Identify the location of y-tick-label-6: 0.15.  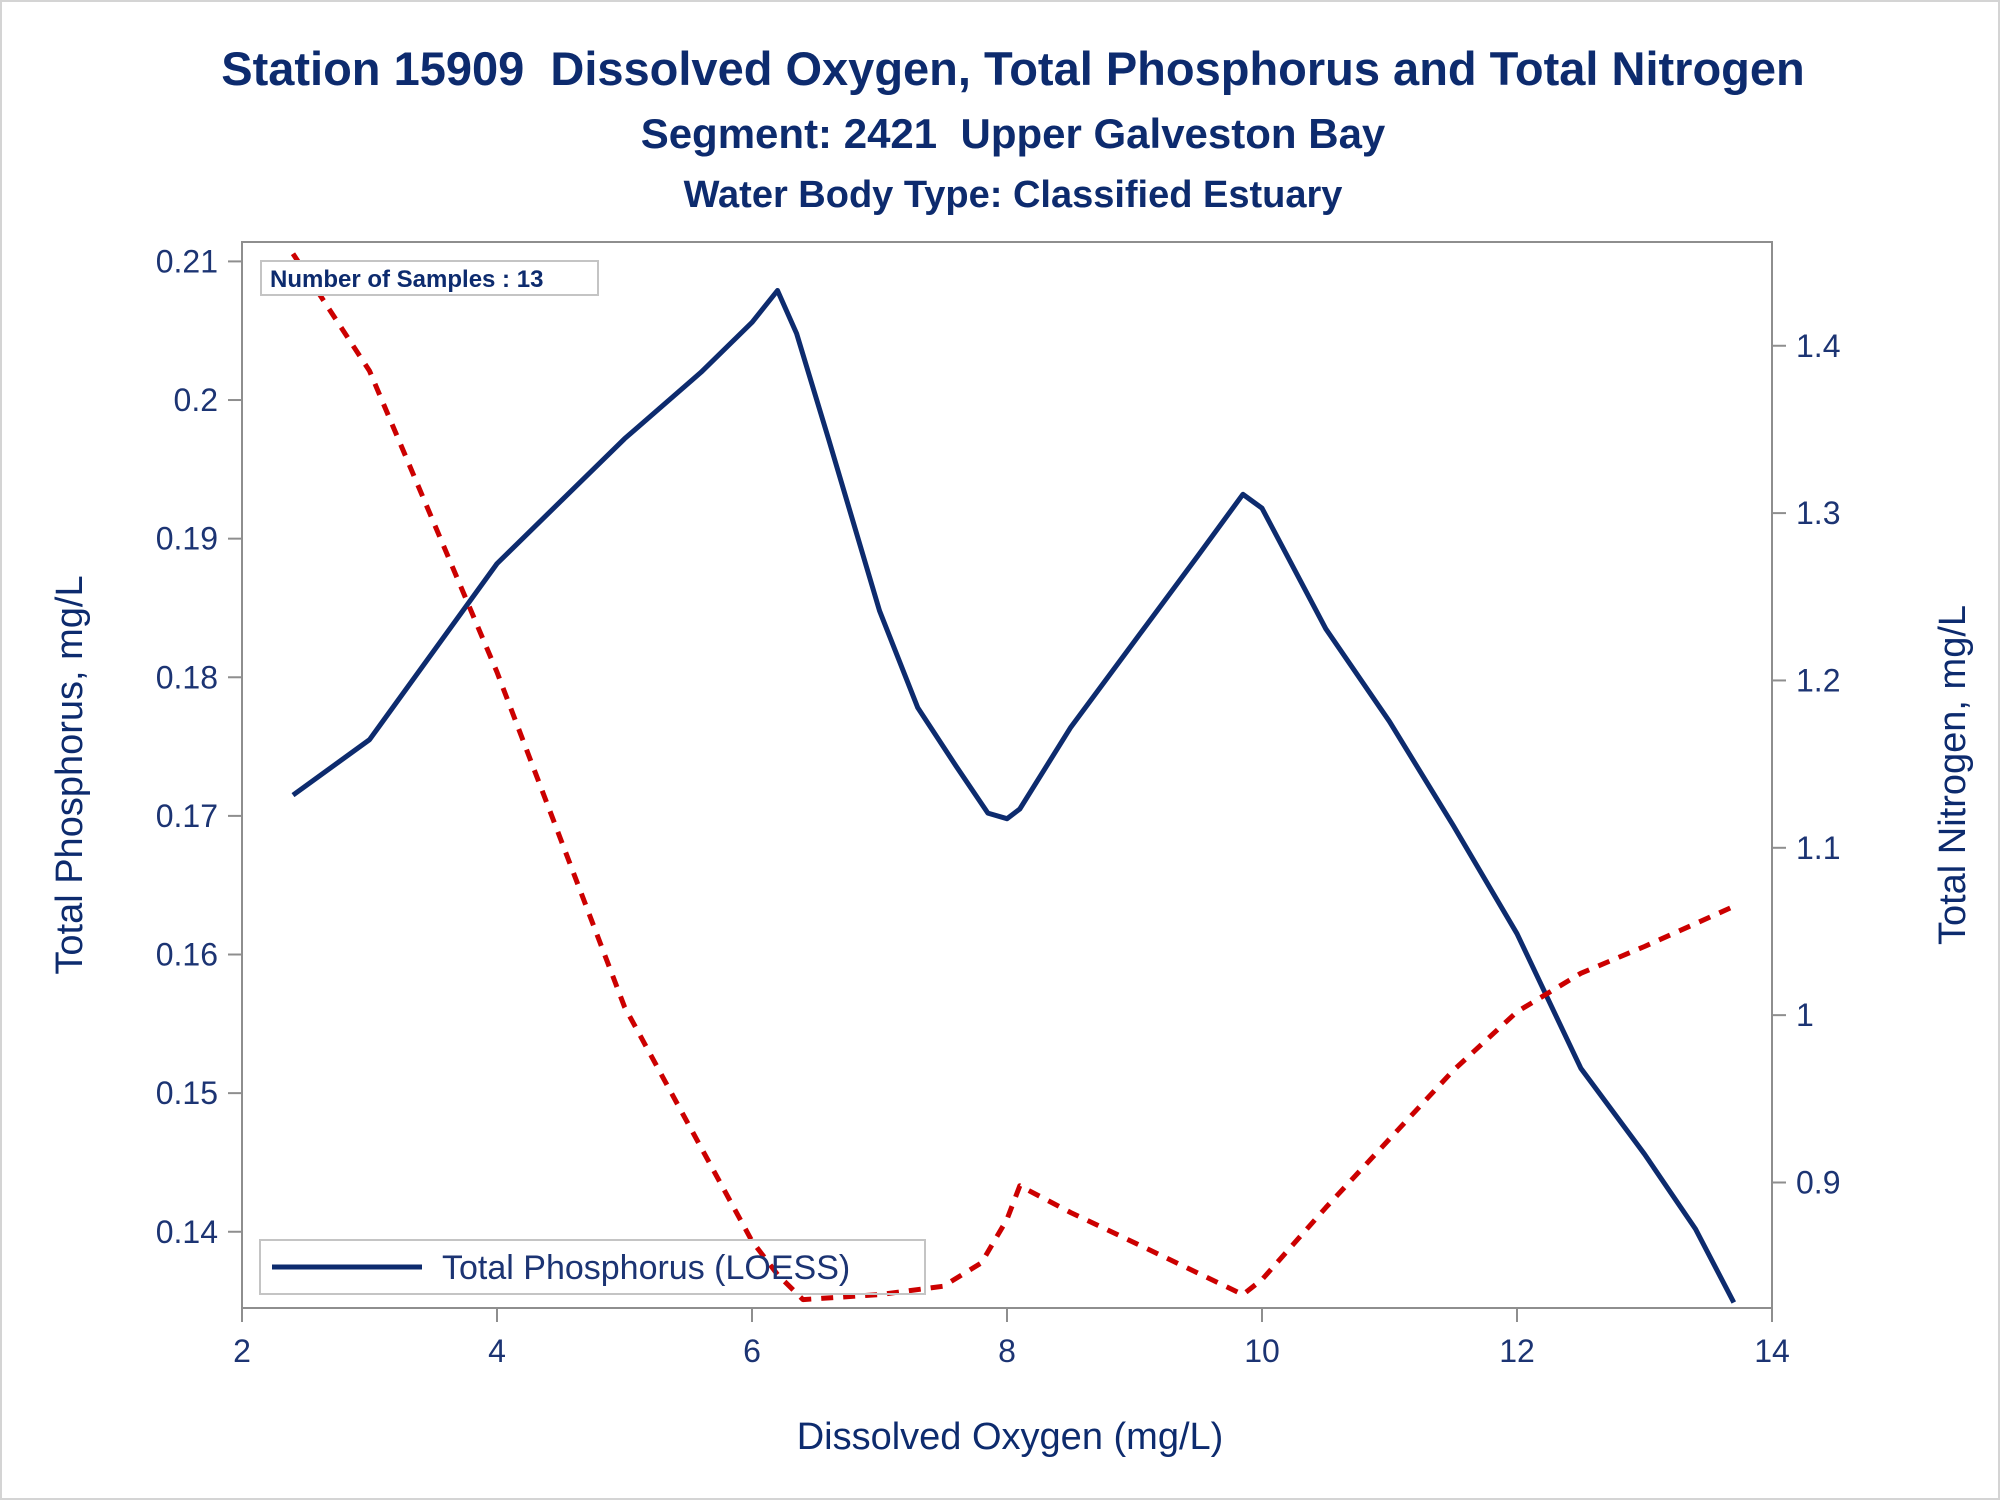
(187, 1093).